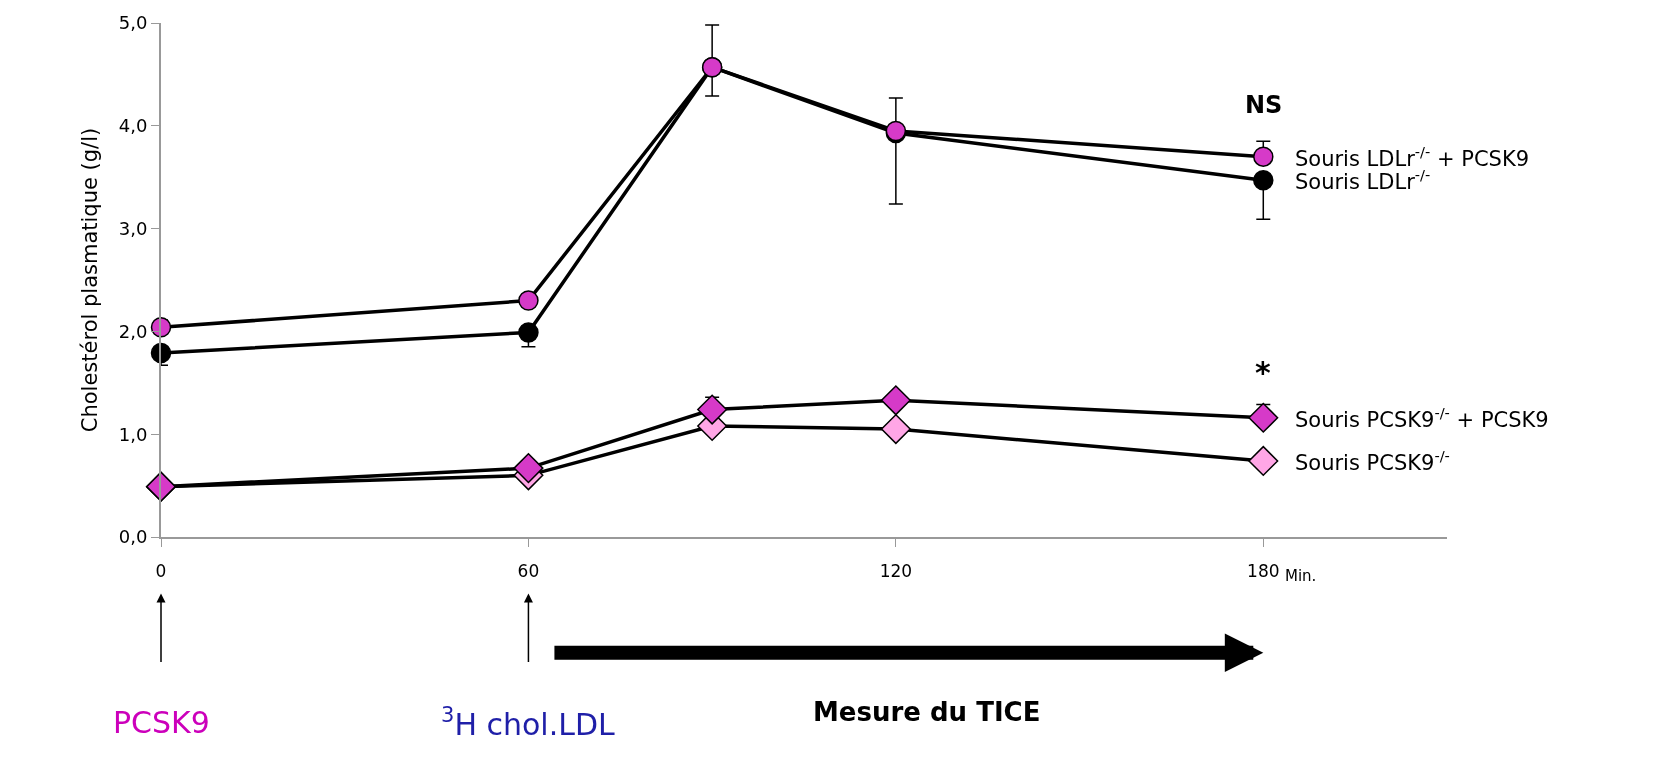 The height and width of the screenshot is (757, 1677). Describe the element at coordinates (927, 712) in the screenshot. I see `text: Mesure du TICE` at that location.